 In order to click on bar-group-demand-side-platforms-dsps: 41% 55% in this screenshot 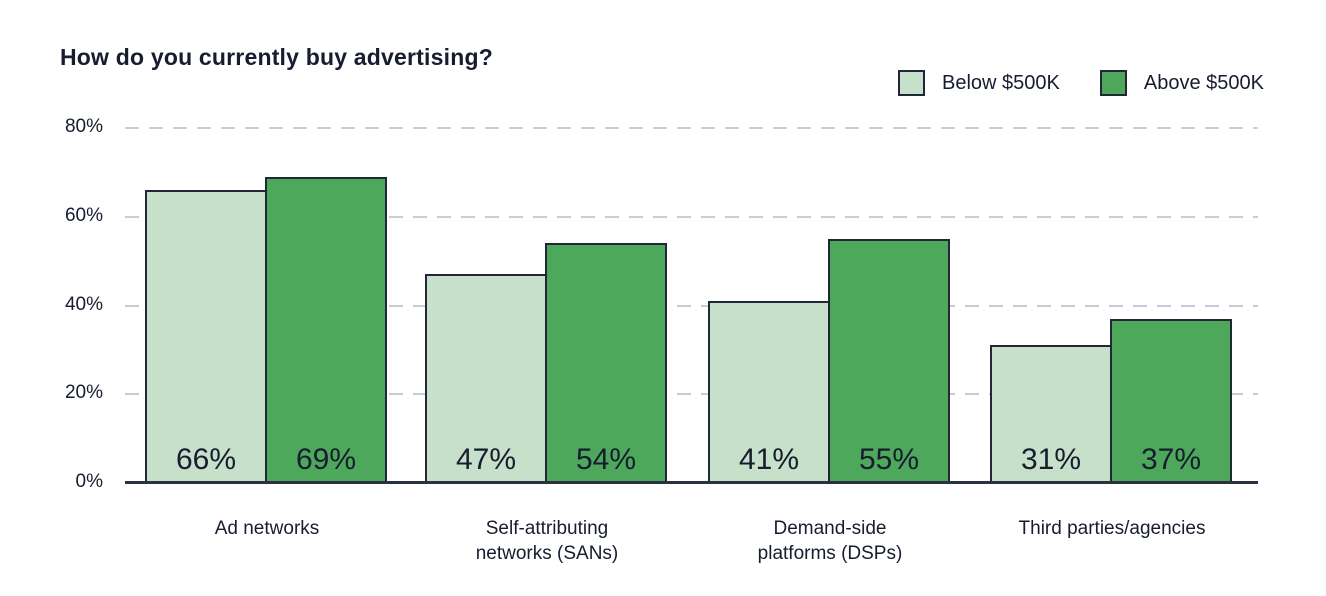, I will do `click(830, 305)`.